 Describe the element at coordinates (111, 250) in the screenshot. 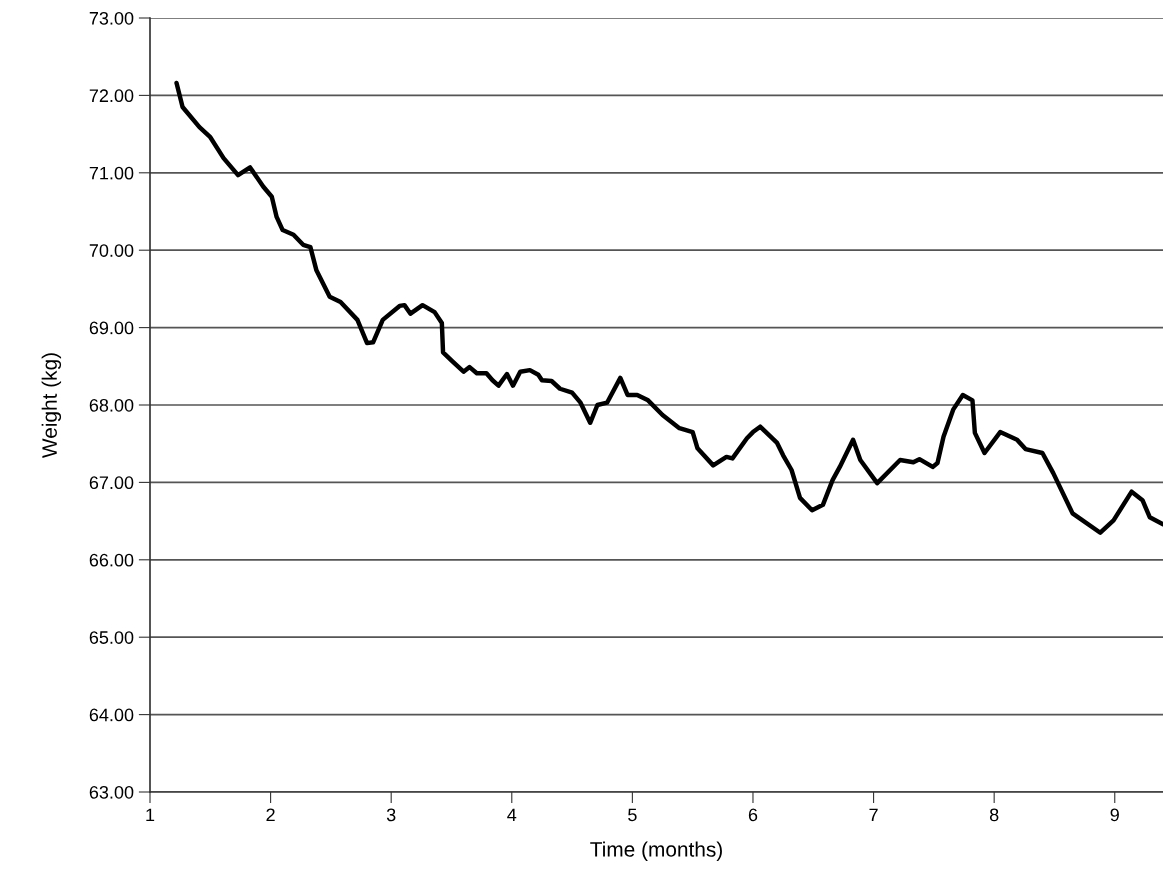

I see `y-tick-label: 70.00` at that location.